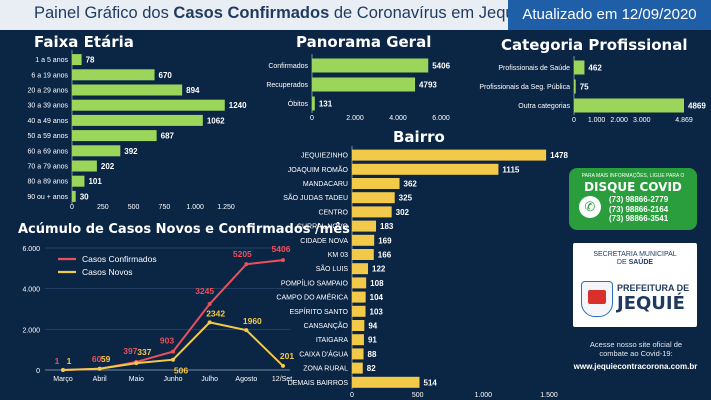  I want to click on bairro-category-label: CURRAL NOVO, so click(323, 227).